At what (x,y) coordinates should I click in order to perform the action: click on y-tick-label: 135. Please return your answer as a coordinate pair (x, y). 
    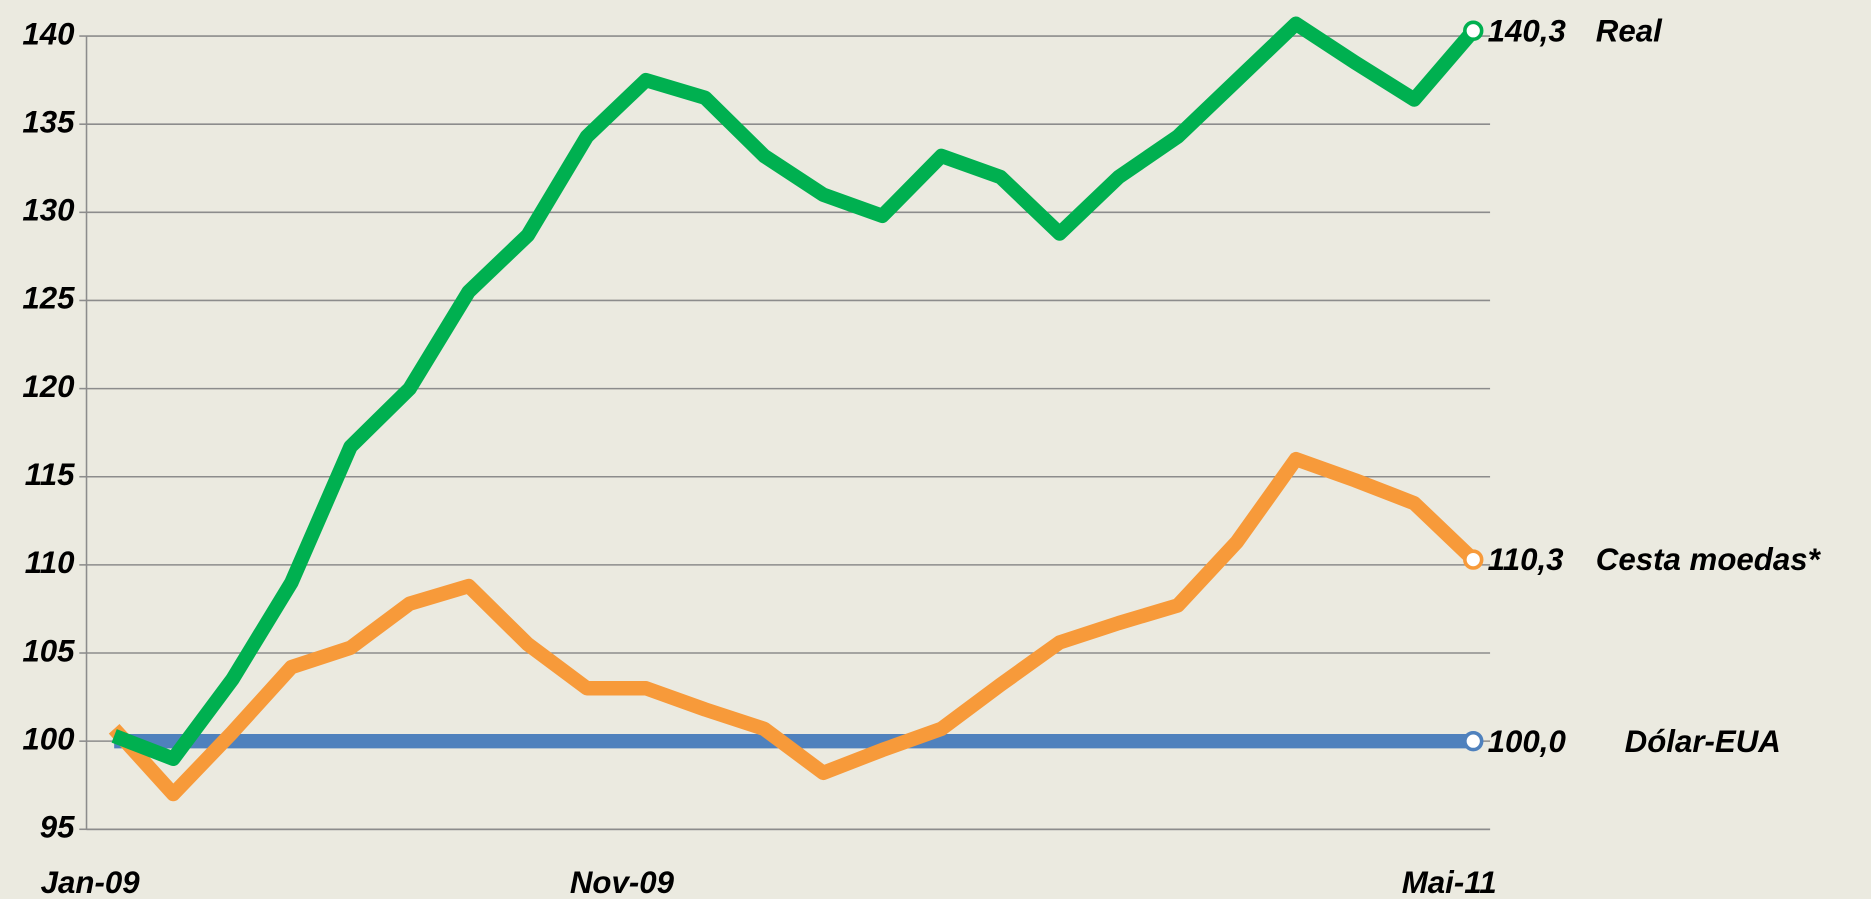
    Looking at the image, I should click on (48, 121).